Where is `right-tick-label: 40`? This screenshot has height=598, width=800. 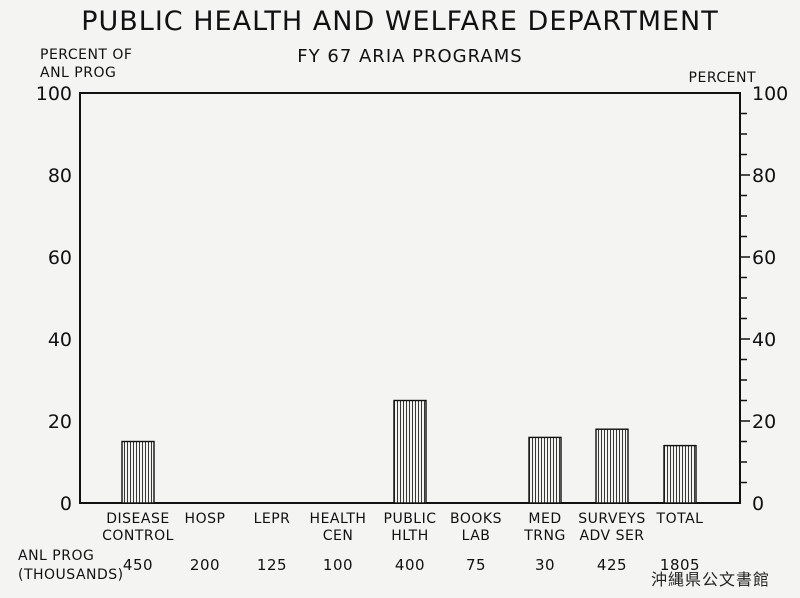 right-tick-label: 40 is located at coordinates (764, 340).